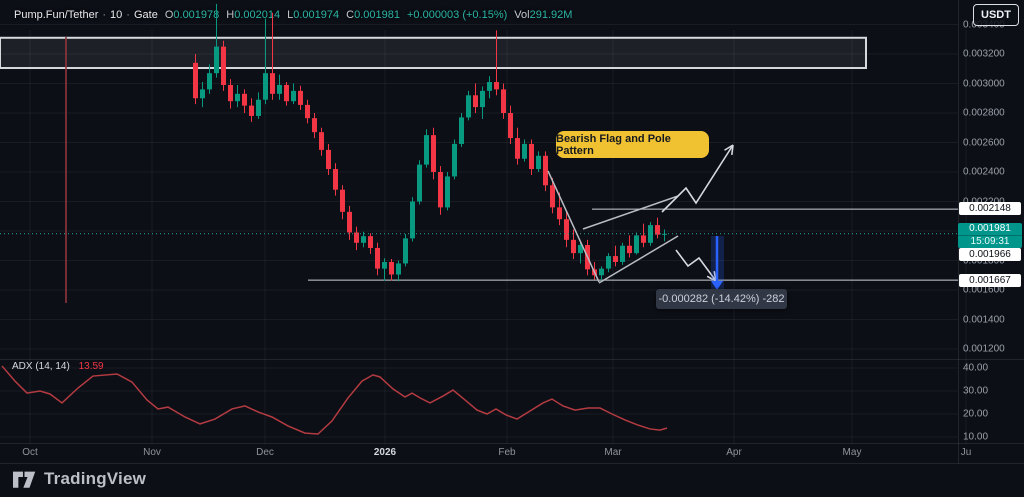 This screenshot has width=1024, height=497. What do you see at coordinates (56, 15) in the screenshot?
I see `symbol-title: Pump.Fun/Tether` at bounding box center [56, 15].